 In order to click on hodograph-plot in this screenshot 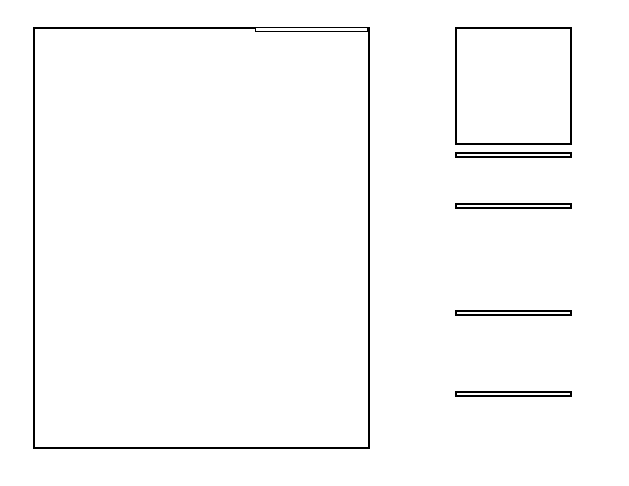, I will do `click(513, 86)`.